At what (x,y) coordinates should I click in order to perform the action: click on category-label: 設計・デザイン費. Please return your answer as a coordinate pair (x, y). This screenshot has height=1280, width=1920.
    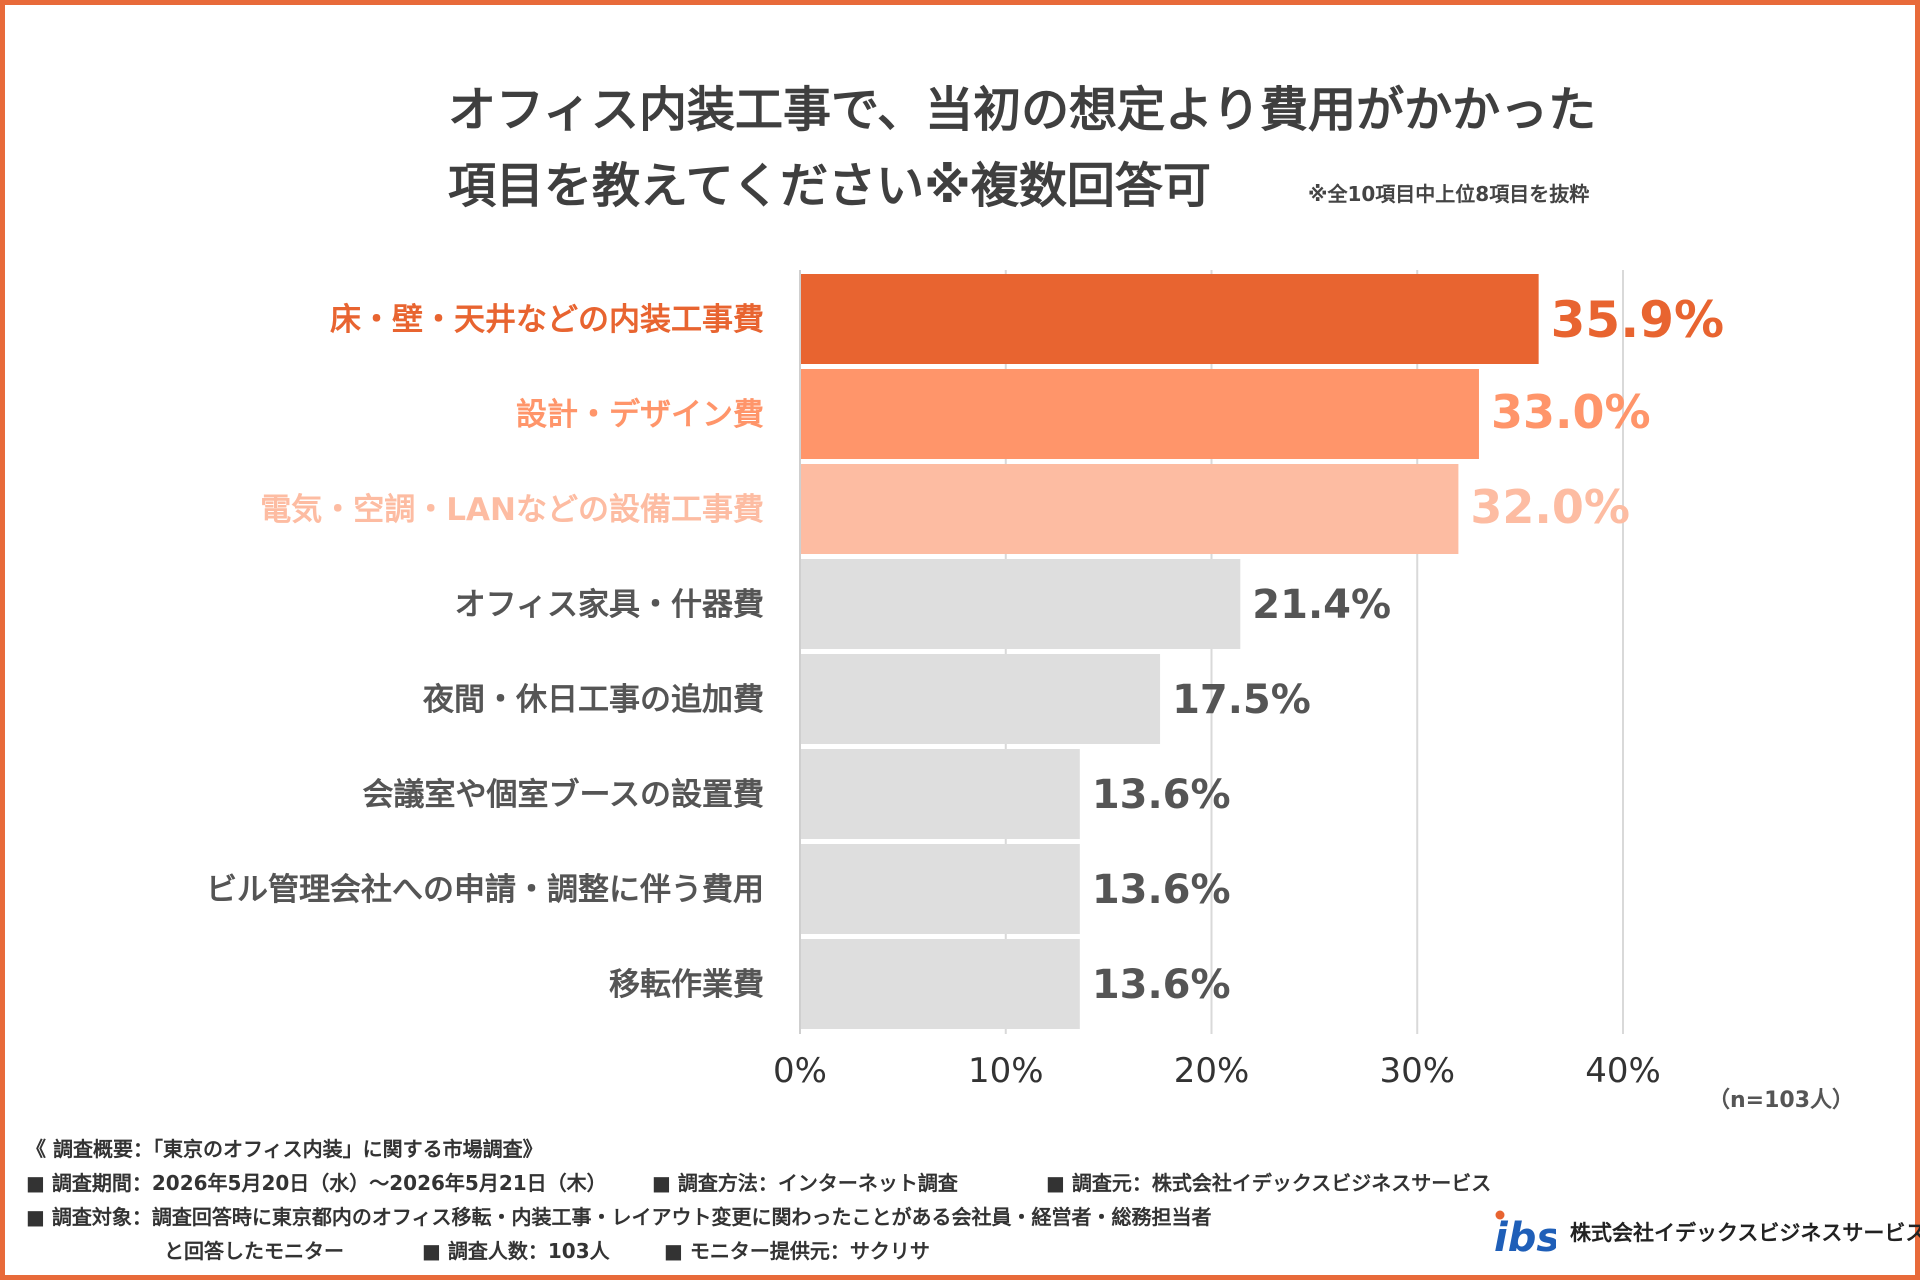
    Looking at the image, I should click on (640, 415).